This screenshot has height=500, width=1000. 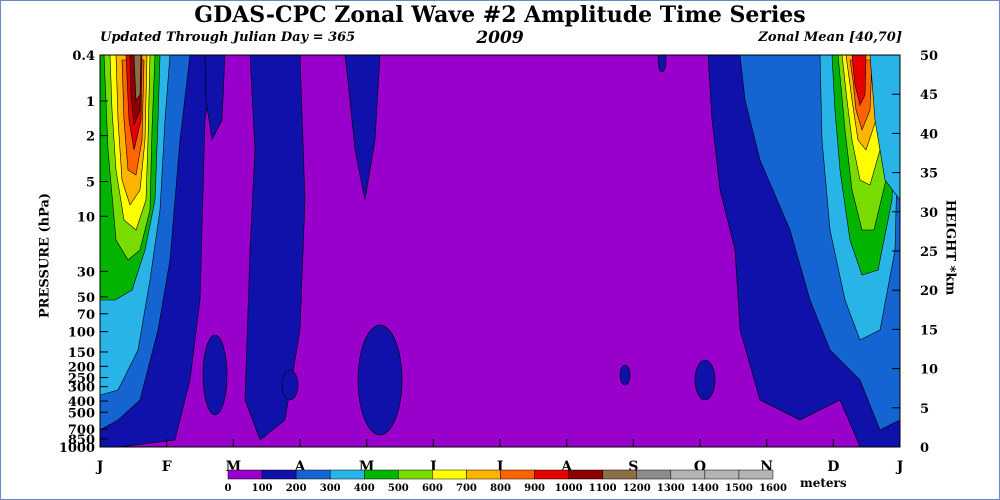 I want to click on colorbar-tick-label: 1500, so click(x=739, y=488).